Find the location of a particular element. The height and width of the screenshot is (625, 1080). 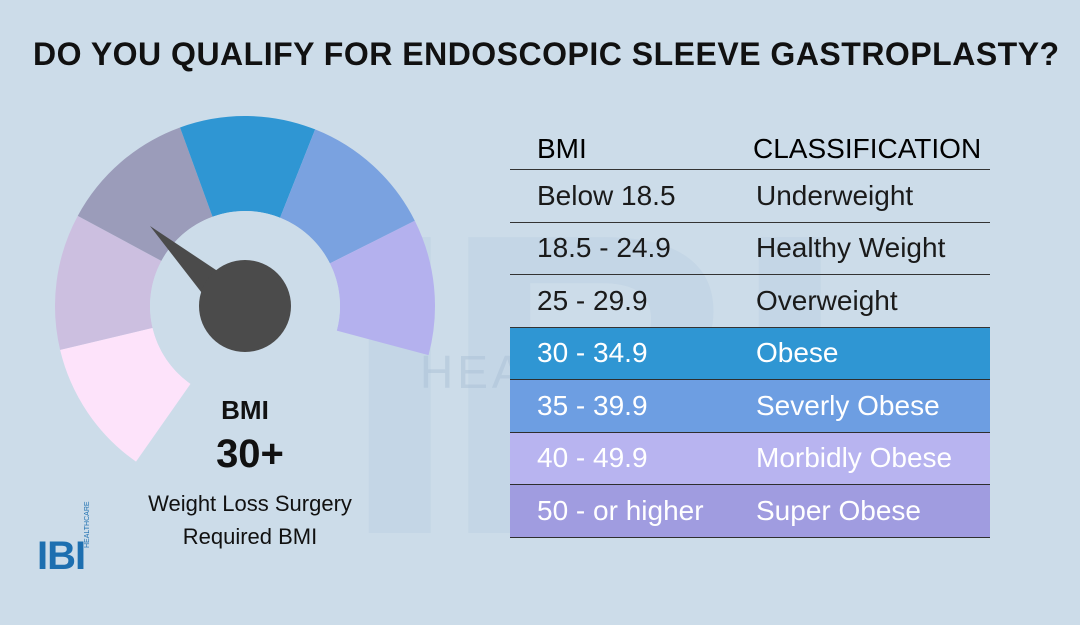

row-classification: Overweight is located at coordinates (827, 300).